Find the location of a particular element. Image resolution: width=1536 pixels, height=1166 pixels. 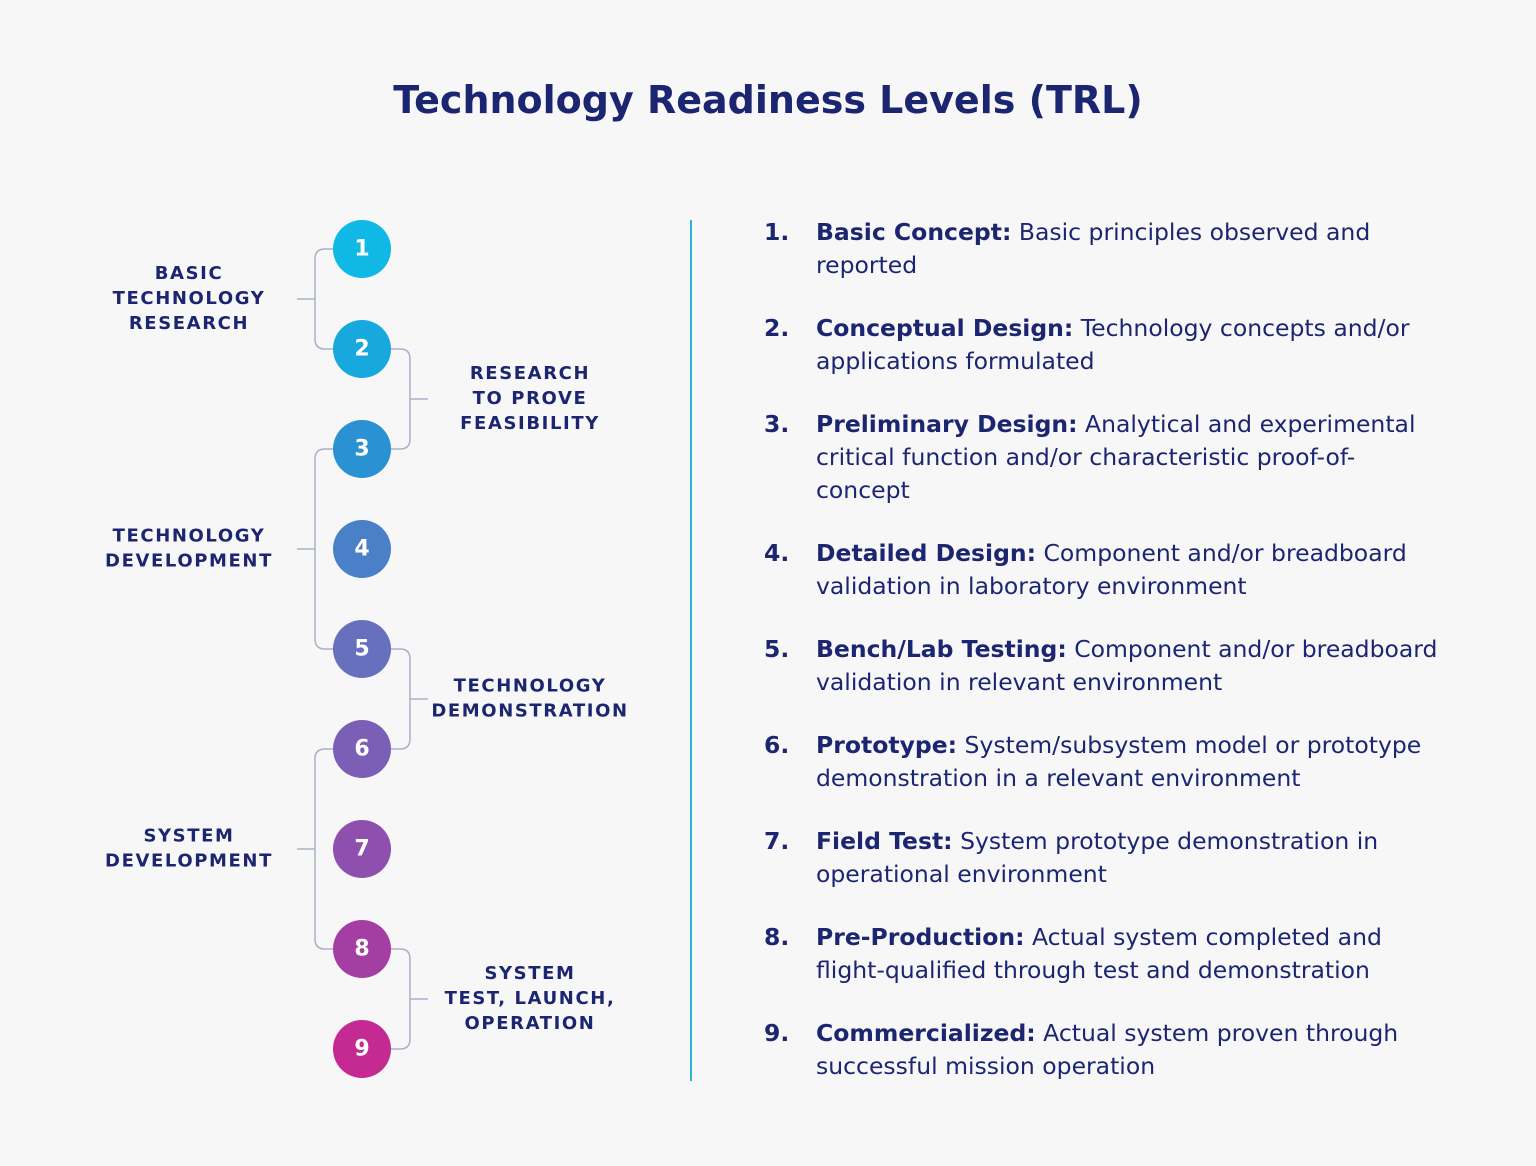

title: Technology Readiness Levels (TRL) is located at coordinates (768, 100).